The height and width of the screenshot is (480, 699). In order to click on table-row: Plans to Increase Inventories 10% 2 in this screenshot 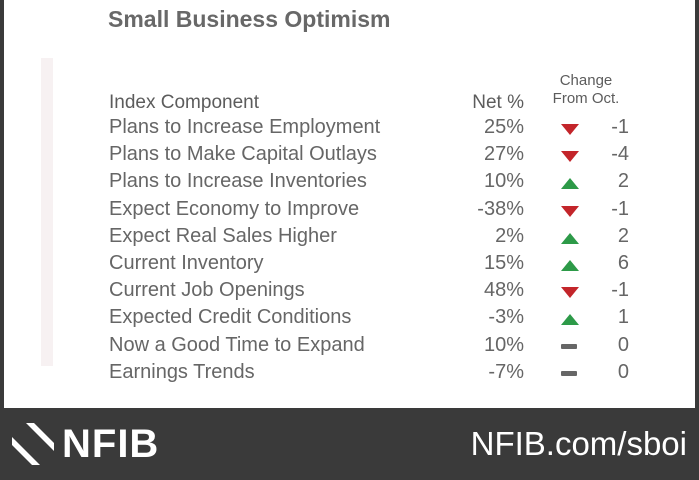, I will do `click(349, 181)`.